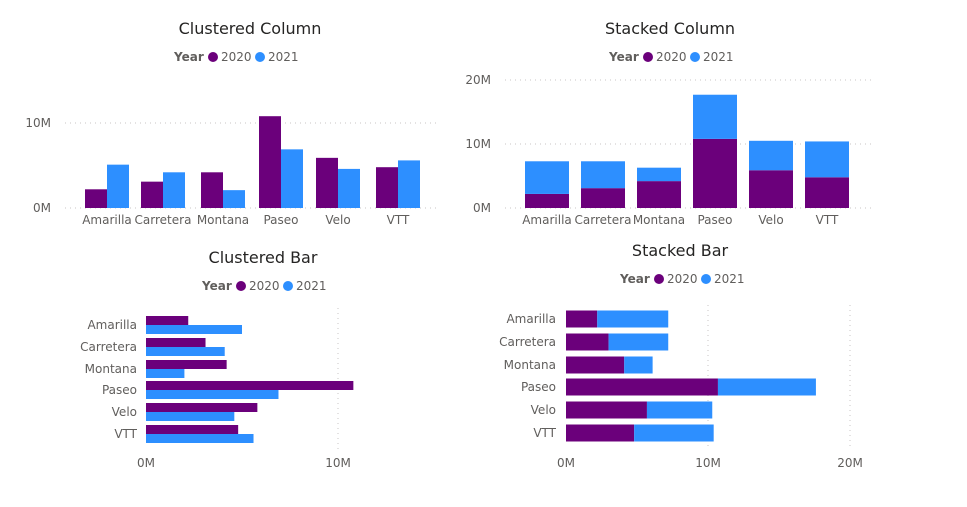 The width and height of the screenshot is (967, 507). Describe the element at coordinates (338, 463) in the screenshot. I see `x-tick-label: 10M` at that location.